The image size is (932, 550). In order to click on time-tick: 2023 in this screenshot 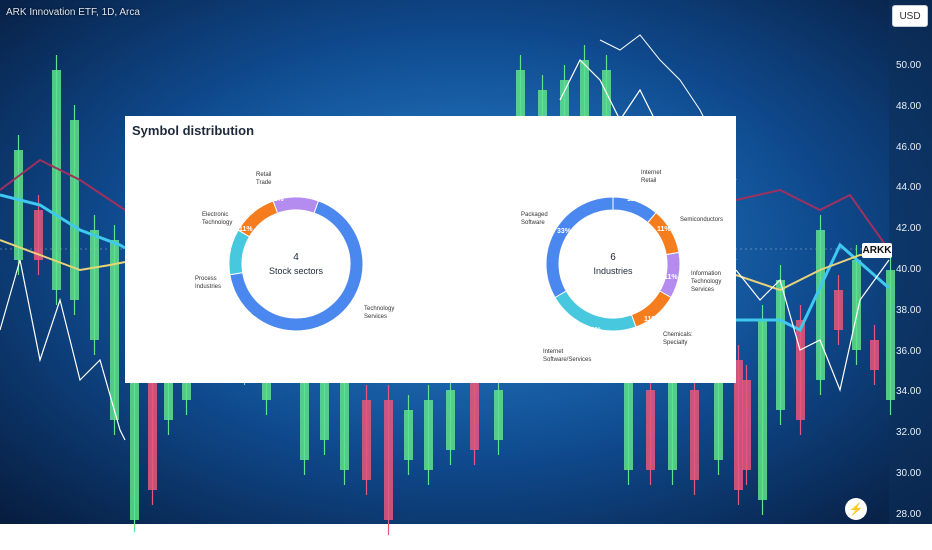, I will do `click(125, 536)`.